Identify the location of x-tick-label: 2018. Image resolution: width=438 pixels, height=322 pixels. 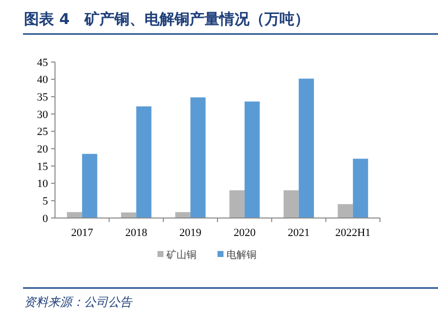
(136, 233).